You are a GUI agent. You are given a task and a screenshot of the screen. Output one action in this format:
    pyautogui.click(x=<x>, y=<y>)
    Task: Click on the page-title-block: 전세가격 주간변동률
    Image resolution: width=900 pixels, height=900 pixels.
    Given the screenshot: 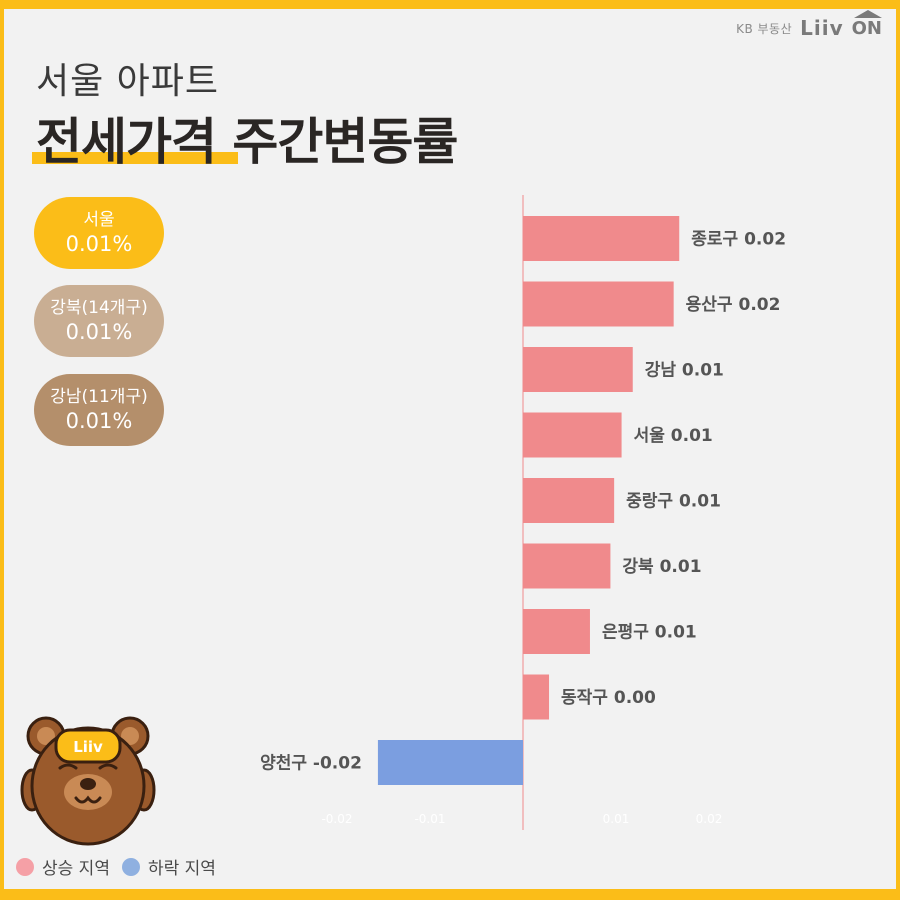 What is the action you would take?
    pyautogui.click(x=245, y=138)
    